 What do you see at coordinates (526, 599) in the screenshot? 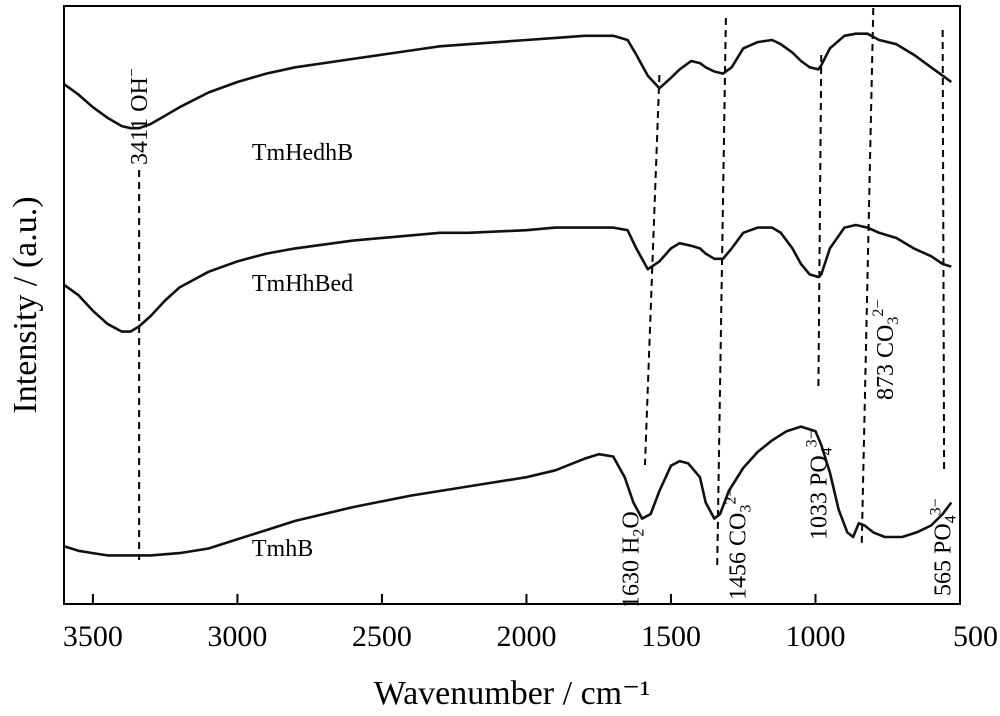
I see `x-axis-ticks` at bounding box center [526, 599].